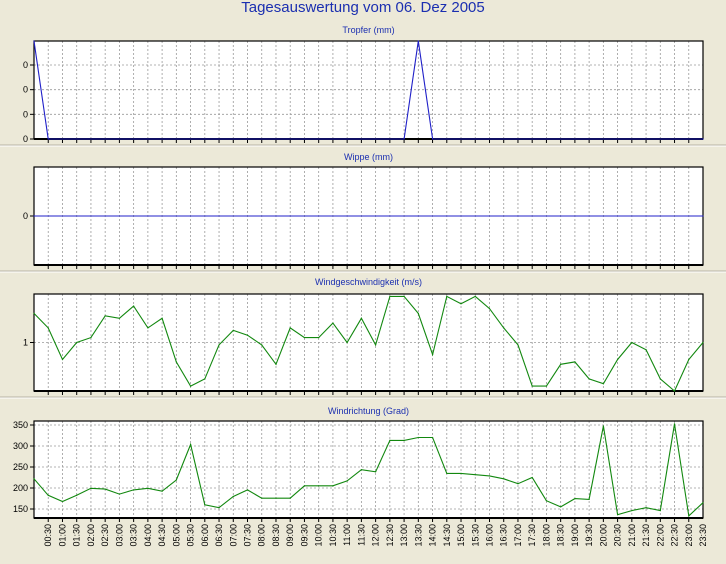  I want to click on x-tick-label: 21:30, so click(646, 535).